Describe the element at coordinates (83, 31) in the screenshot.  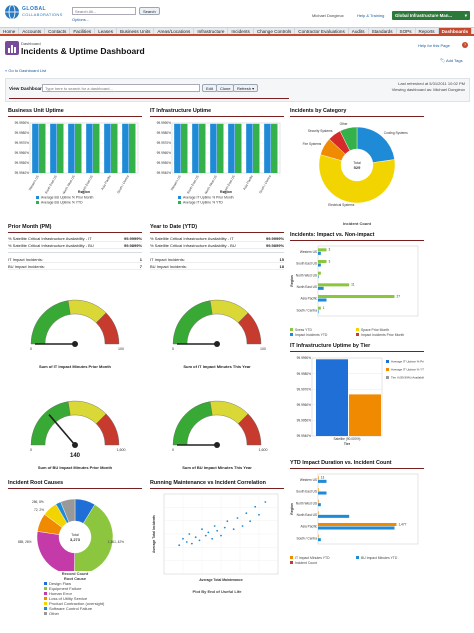
I see `tab-facilities: Facilities` at that location.